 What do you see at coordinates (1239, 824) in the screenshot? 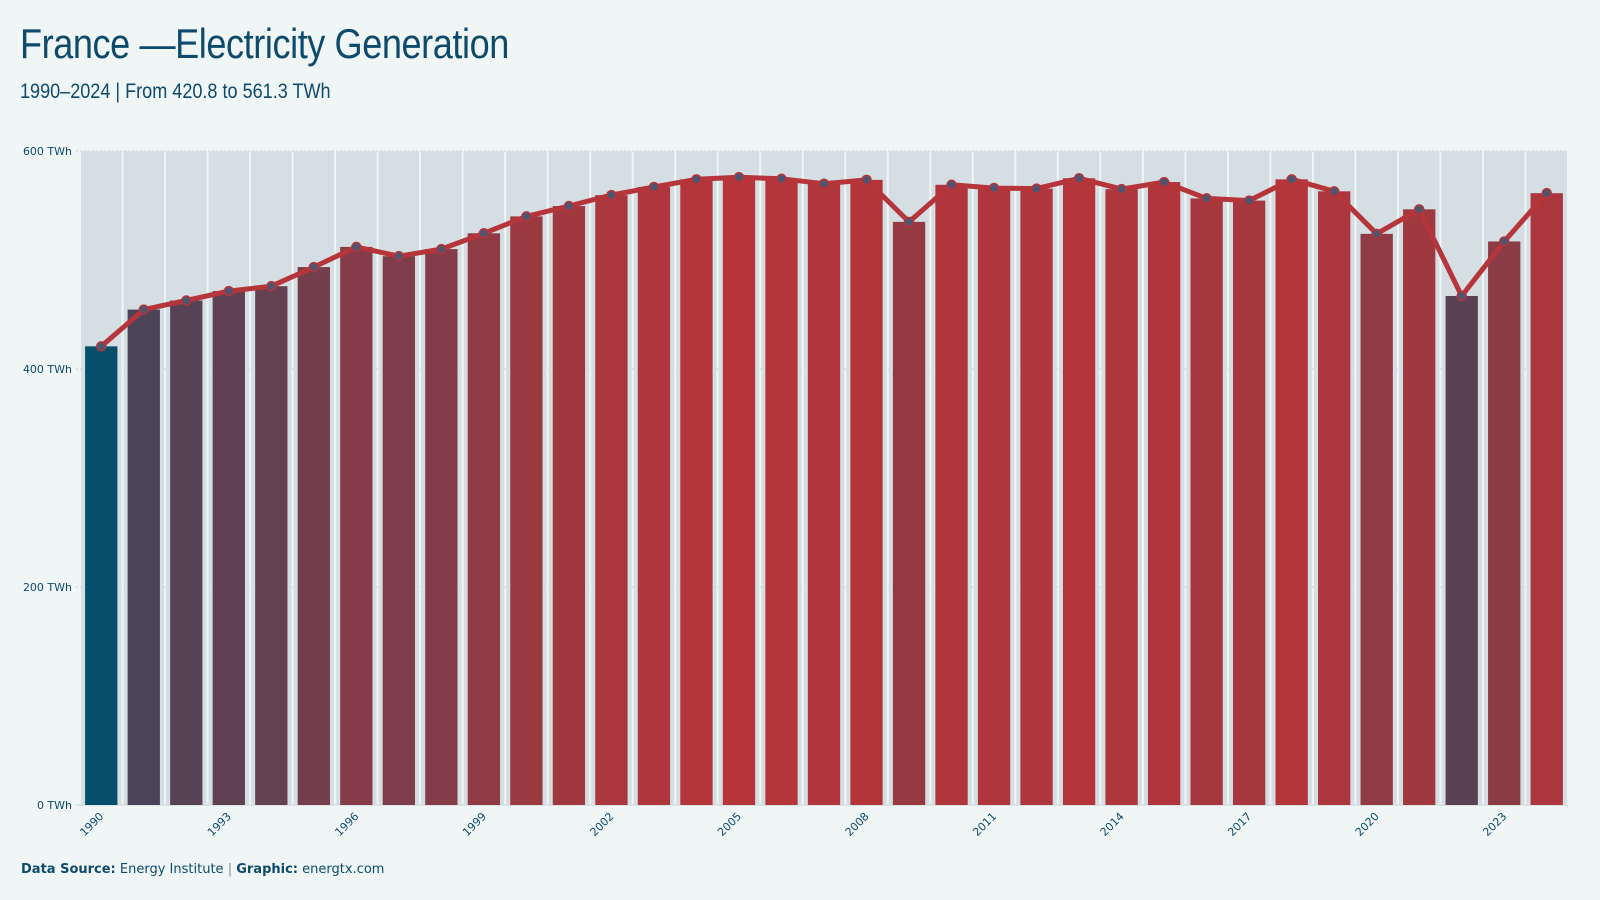
I see `x-tick-label: 2017` at bounding box center [1239, 824].